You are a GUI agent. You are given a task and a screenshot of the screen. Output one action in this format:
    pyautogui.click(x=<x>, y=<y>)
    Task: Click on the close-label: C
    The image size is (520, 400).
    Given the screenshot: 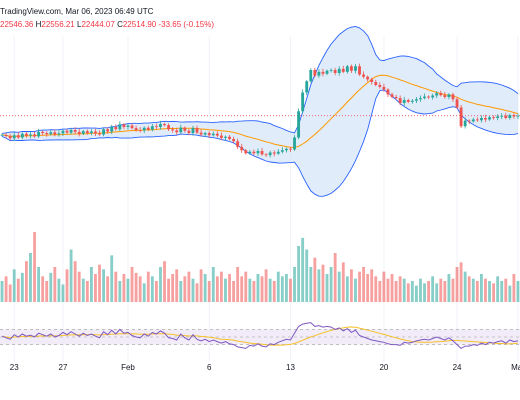 What is the action you would take?
    pyautogui.click(x=120, y=24)
    